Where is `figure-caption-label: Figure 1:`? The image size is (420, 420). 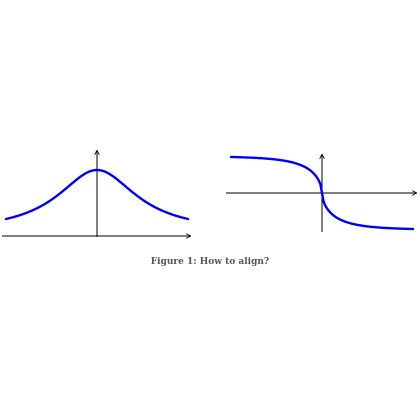 figure-caption-label: Figure 1: is located at coordinates (174, 262).